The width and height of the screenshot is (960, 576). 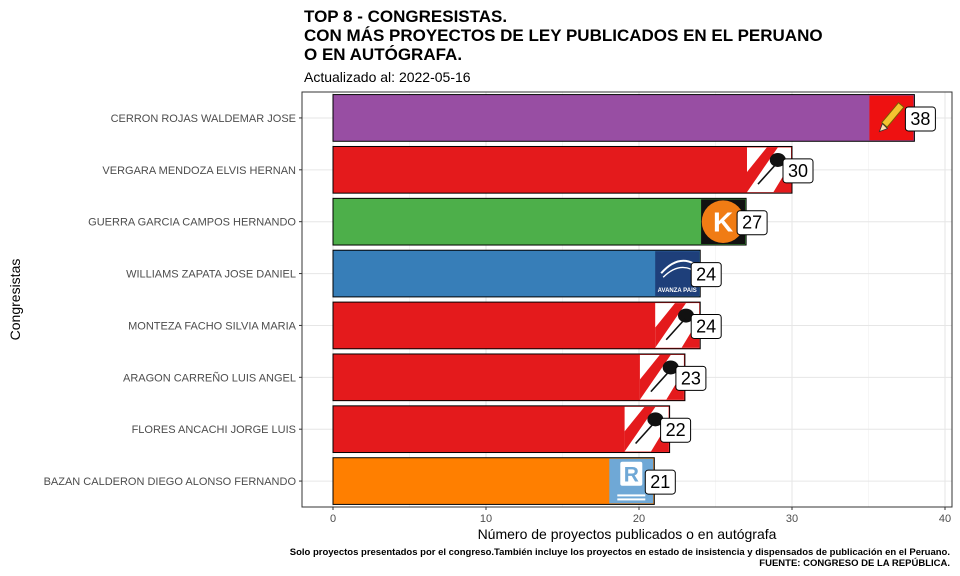 What do you see at coordinates (192, 223) in the screenshot?
I see `y-tick-label: GUERRA GARCIA CAMPOS HERNANDO` at bounding box center [192, 223].